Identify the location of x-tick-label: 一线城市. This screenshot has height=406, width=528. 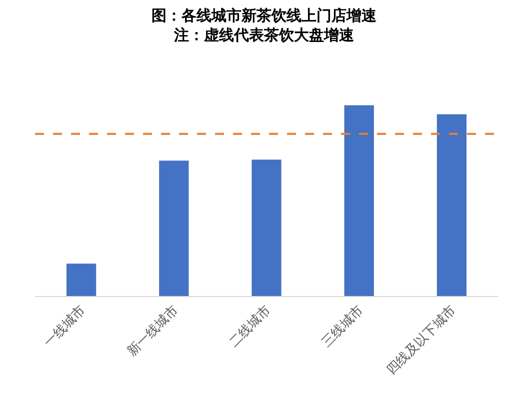
(65, 326).